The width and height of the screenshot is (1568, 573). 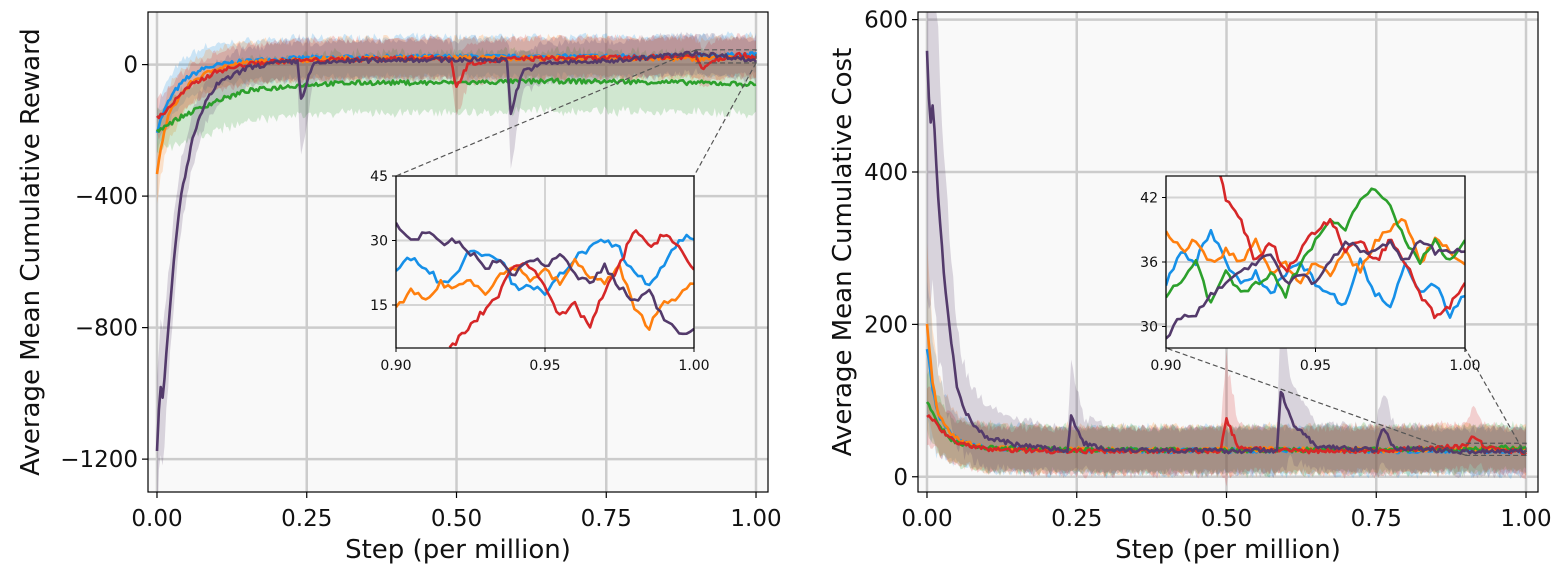 I want to click on inset-y-tick-label: 15, so click(x=379, y=306).